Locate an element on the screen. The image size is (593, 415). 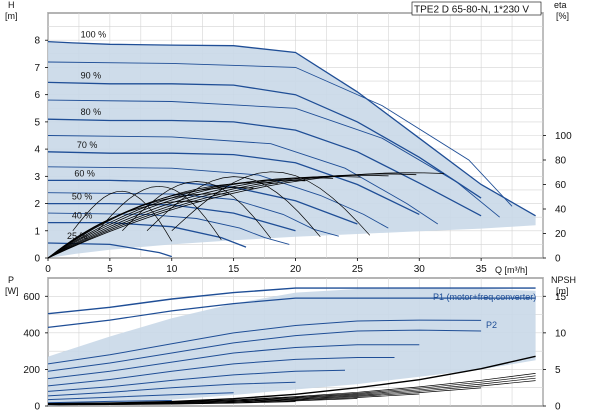
y-right-unit-bottom: [m] is located at coordinates (562, 291).